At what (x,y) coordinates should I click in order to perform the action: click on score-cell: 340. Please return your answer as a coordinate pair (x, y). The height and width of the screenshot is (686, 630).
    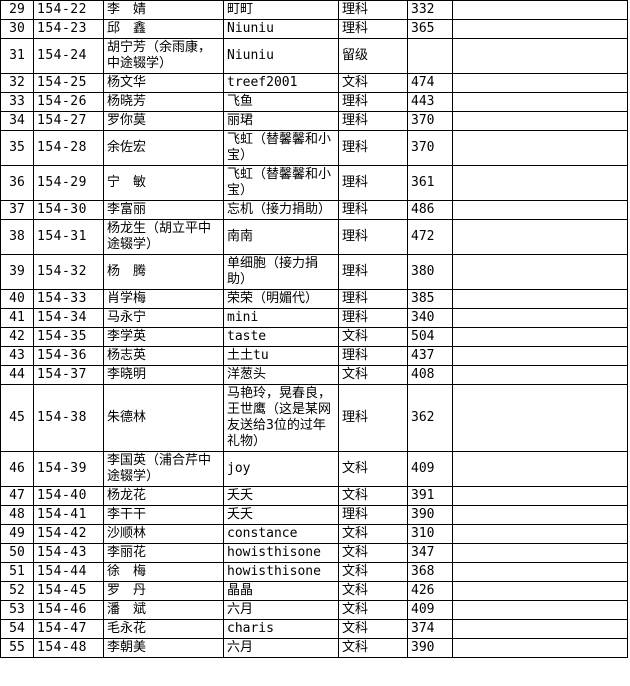
    Looking at the image, I should click on (430, 318).